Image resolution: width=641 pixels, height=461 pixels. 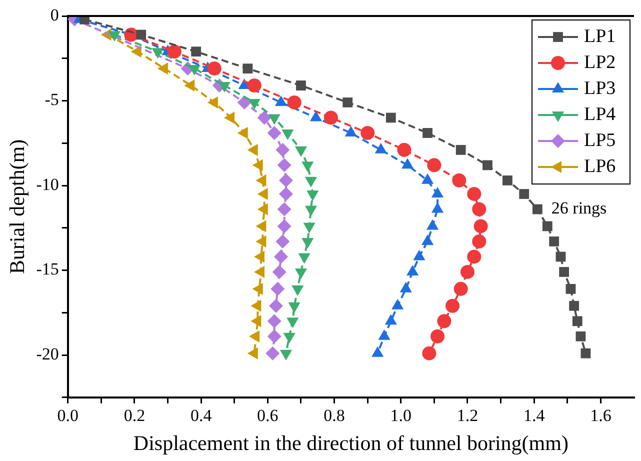 What do you see at coordinates (600, 36) in the screenshot?
I see `legend-label: LP1` at bounding box center [600, 36].